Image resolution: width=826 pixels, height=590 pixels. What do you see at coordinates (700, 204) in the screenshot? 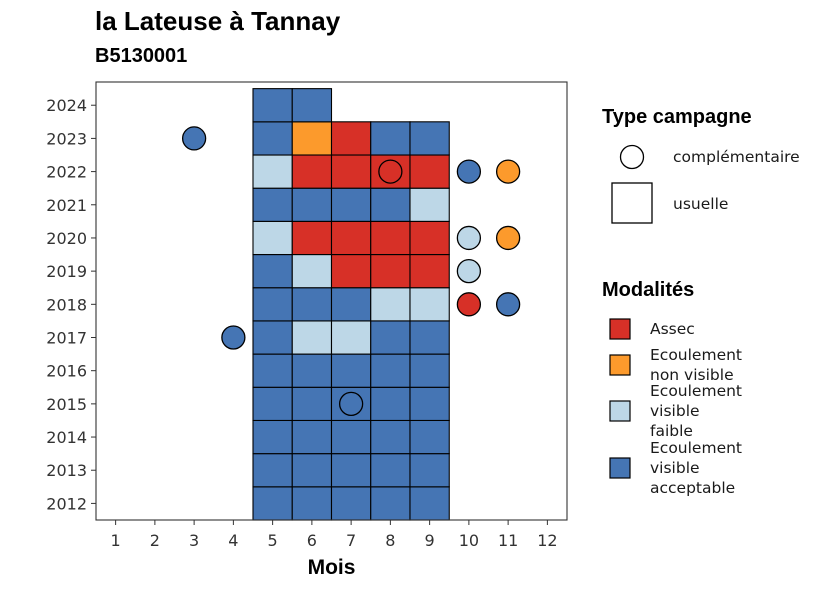
I see `legend-label-usuelle: usuelle` at bounding box center [700, 204].